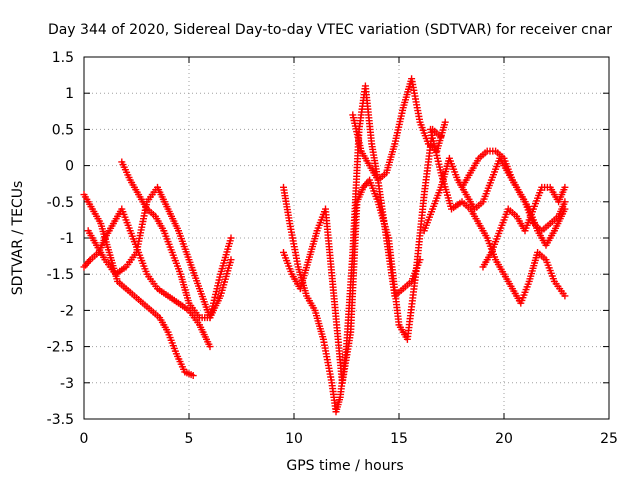 The width and height of the screenshot is (640, 480). Describe the element at coordinates (67, 311) in the screenshot. I see `y-tick-label: -2` at that location.